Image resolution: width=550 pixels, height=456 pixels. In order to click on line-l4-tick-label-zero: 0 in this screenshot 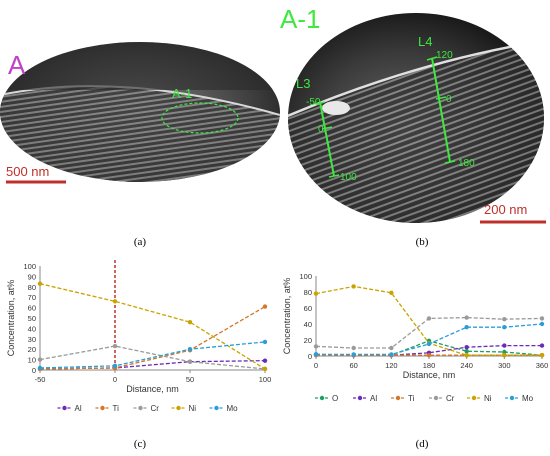, I will do `click(449, 99)`.